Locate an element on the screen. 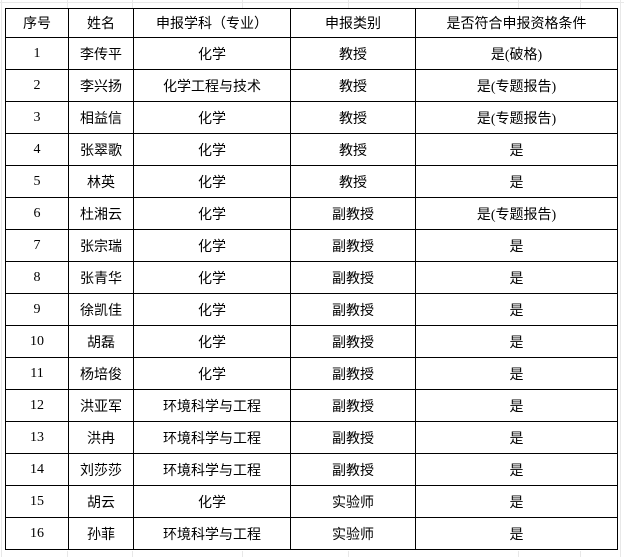 The image size is (624, 557). cell-name: 相益信 is located at coordinates (101, 117).